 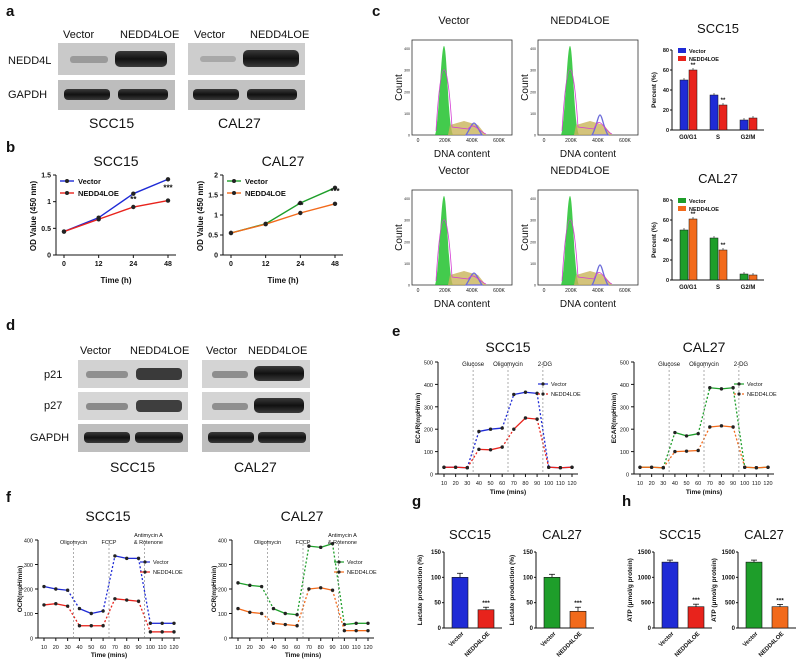 I want to click on sig-mark: **, so click(x=693, y=66).